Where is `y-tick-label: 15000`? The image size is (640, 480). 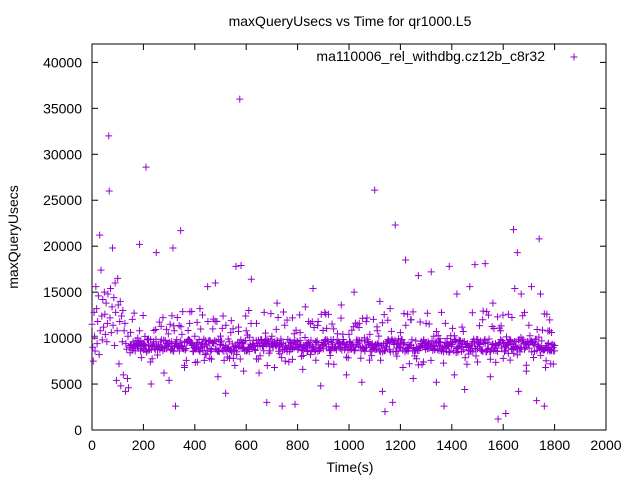 y-tick-label: 15000 is located at coordinates (62, 292).